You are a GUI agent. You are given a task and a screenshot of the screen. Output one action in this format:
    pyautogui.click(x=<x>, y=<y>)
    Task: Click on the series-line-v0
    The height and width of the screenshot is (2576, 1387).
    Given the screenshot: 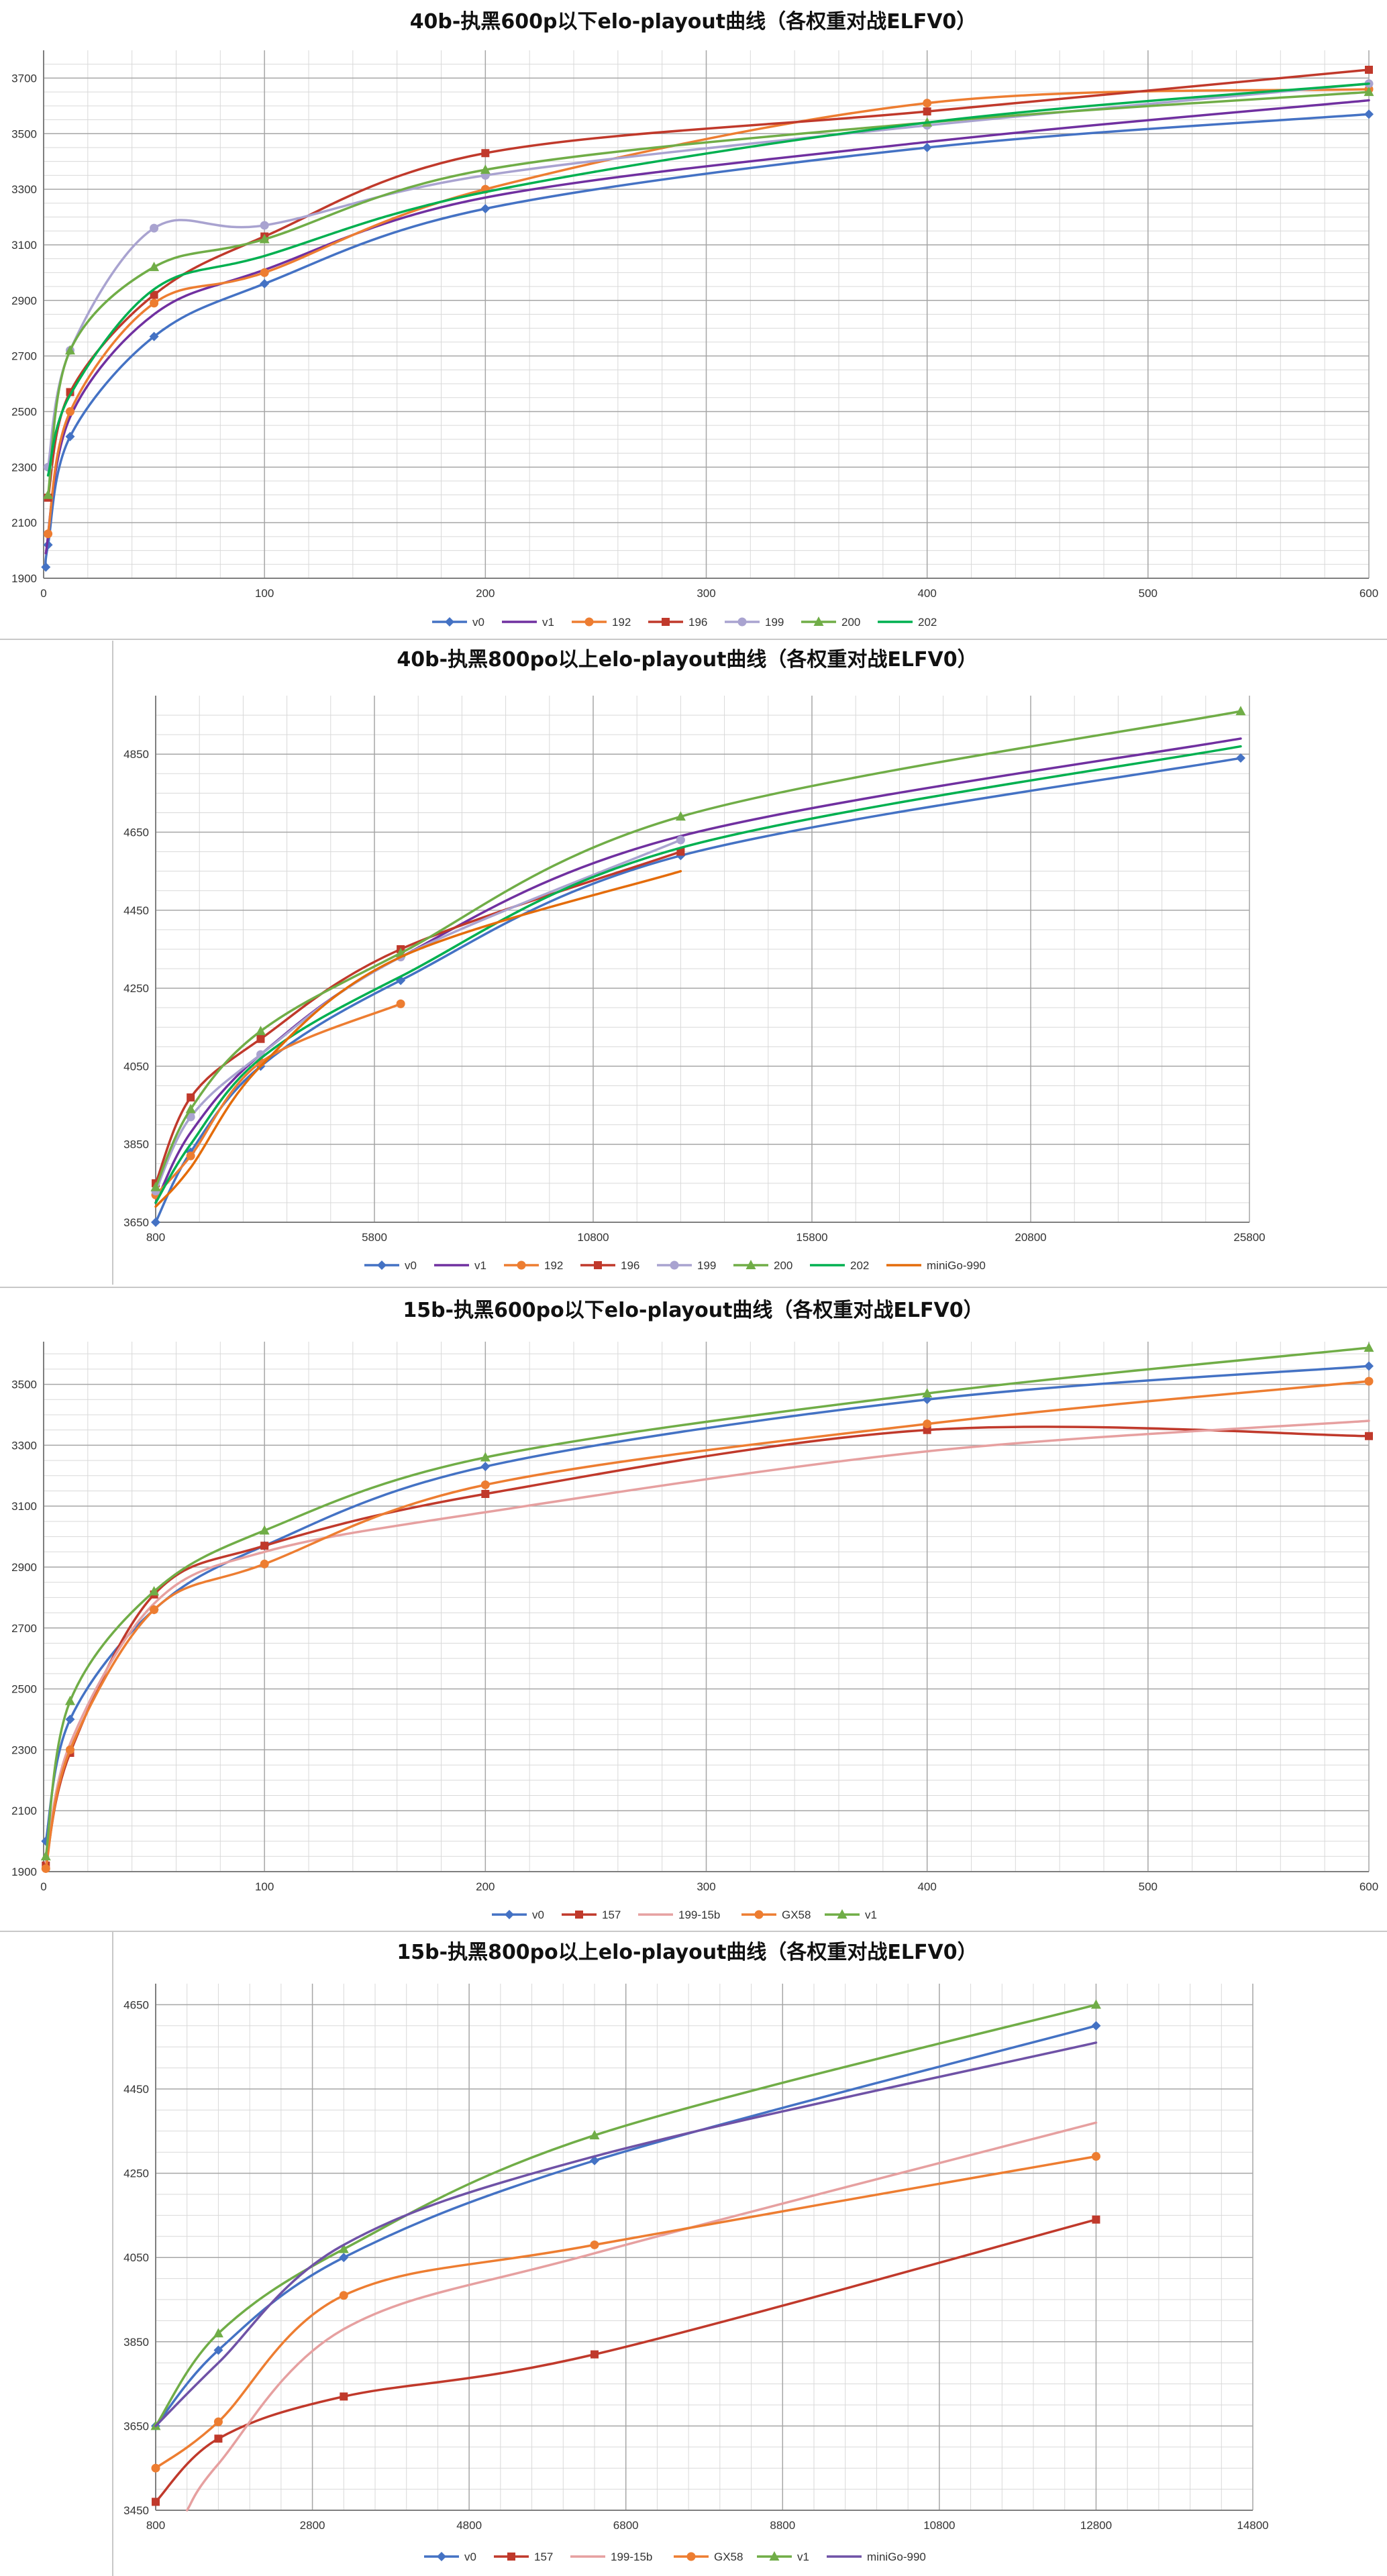 What is the action you would take?
    pyautogui.click(x=698, y=990)
    